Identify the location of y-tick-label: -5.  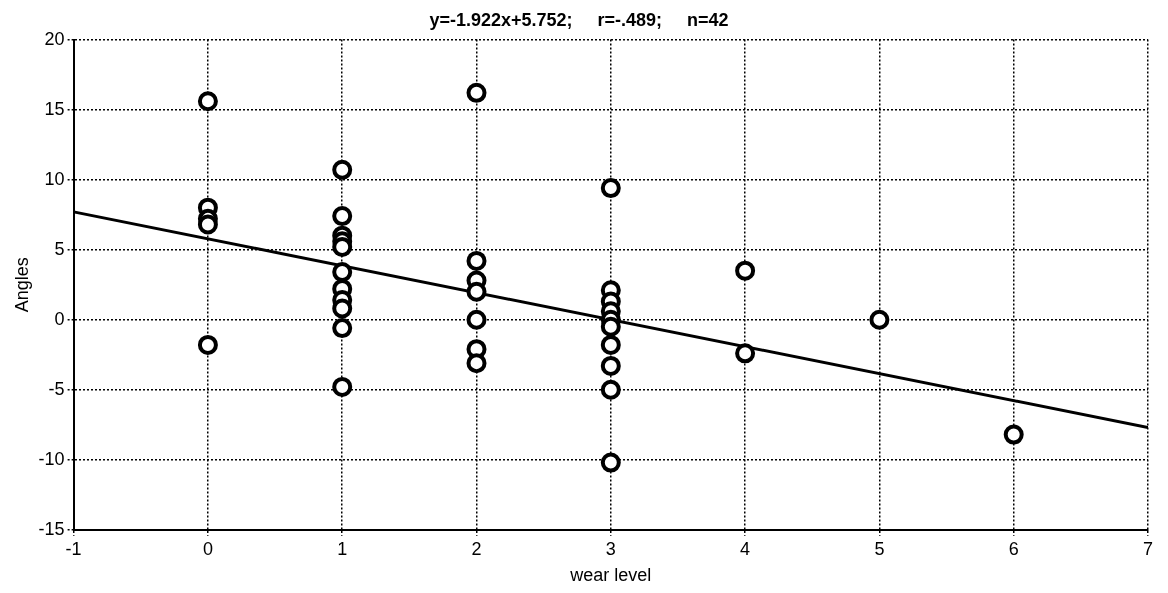
(56, 388).